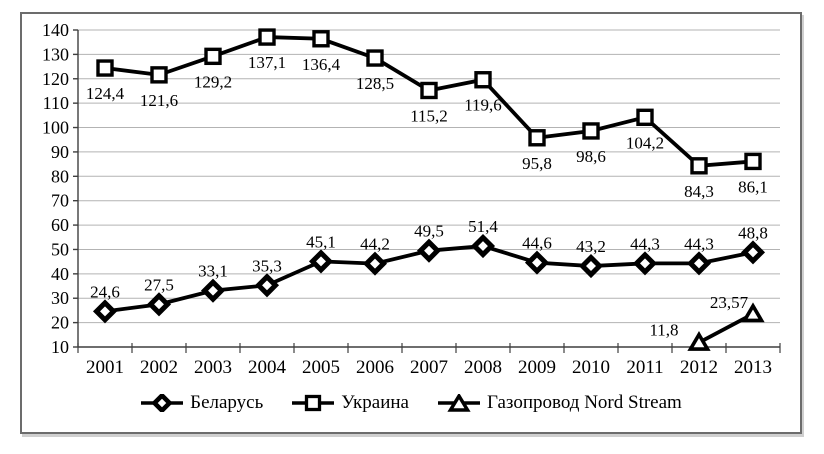  What do you see at coordinates (159, 284) in the screenshot?
I see `data-label: 27,5` at bounding box center [159, 284].